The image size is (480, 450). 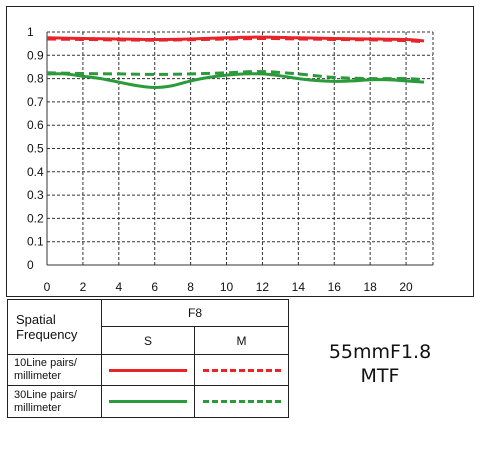 I want to click on x-tick-label: 4, so click(x=118, y=287).